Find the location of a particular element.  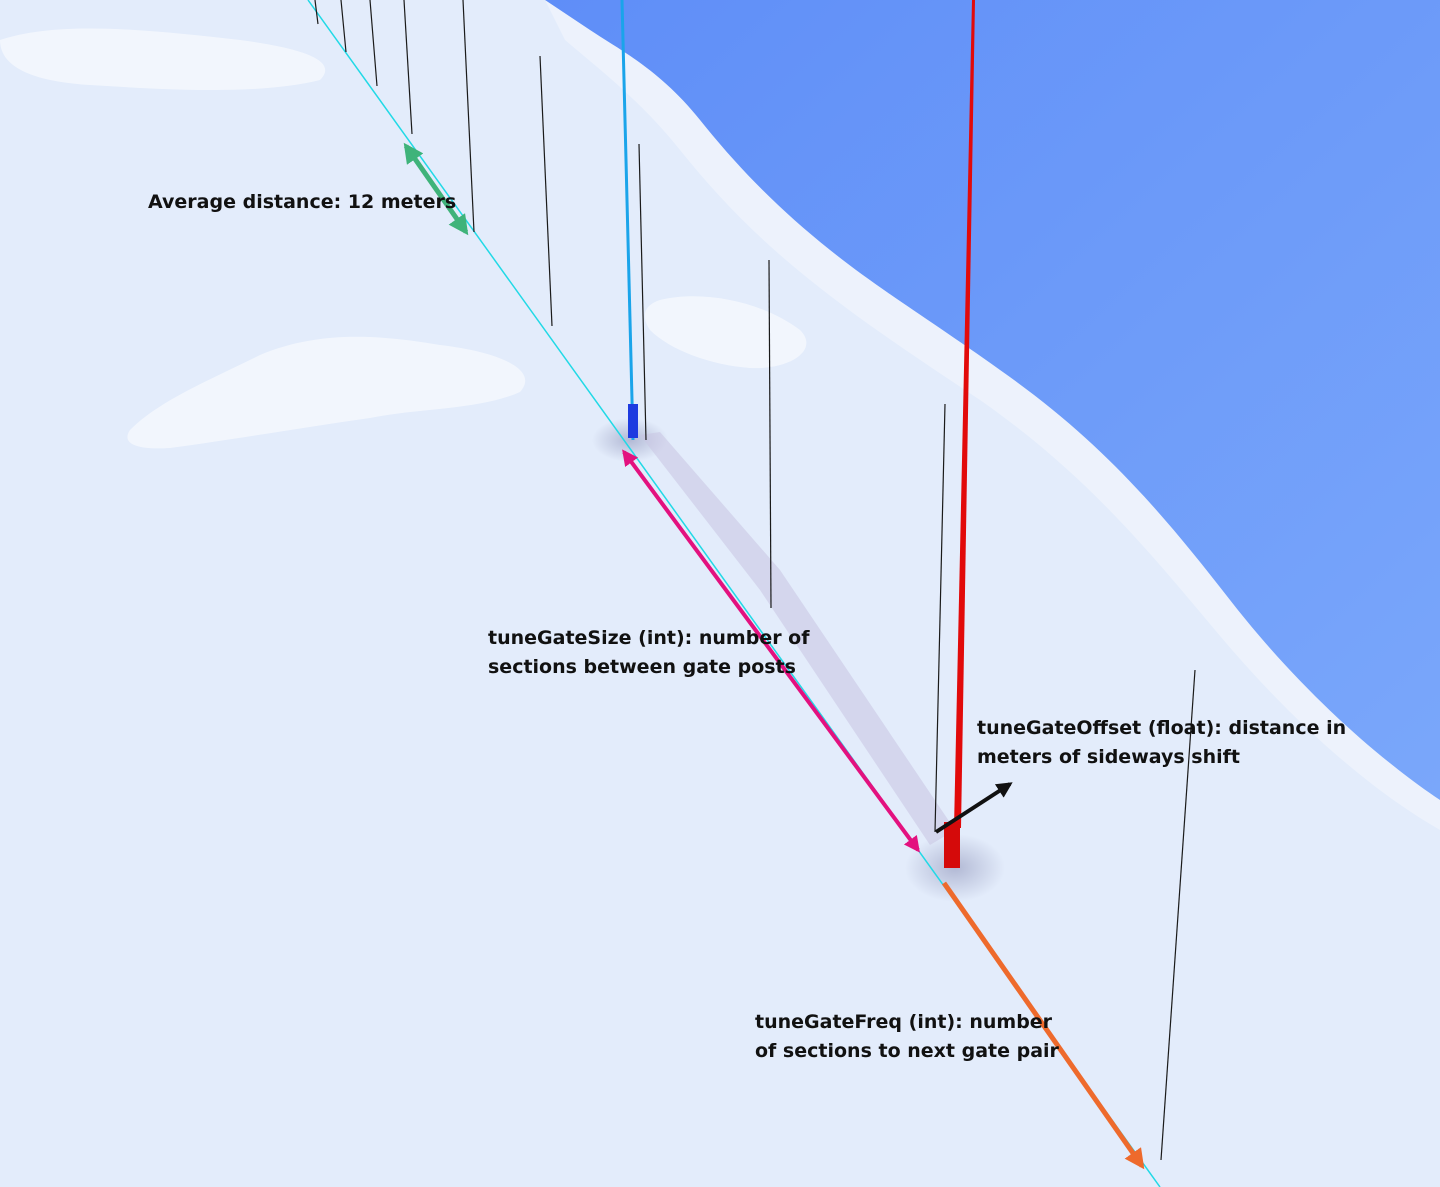

gate-freq-label-line1: tuneGateFreq (int): number is located at coordinates (904, 1022).